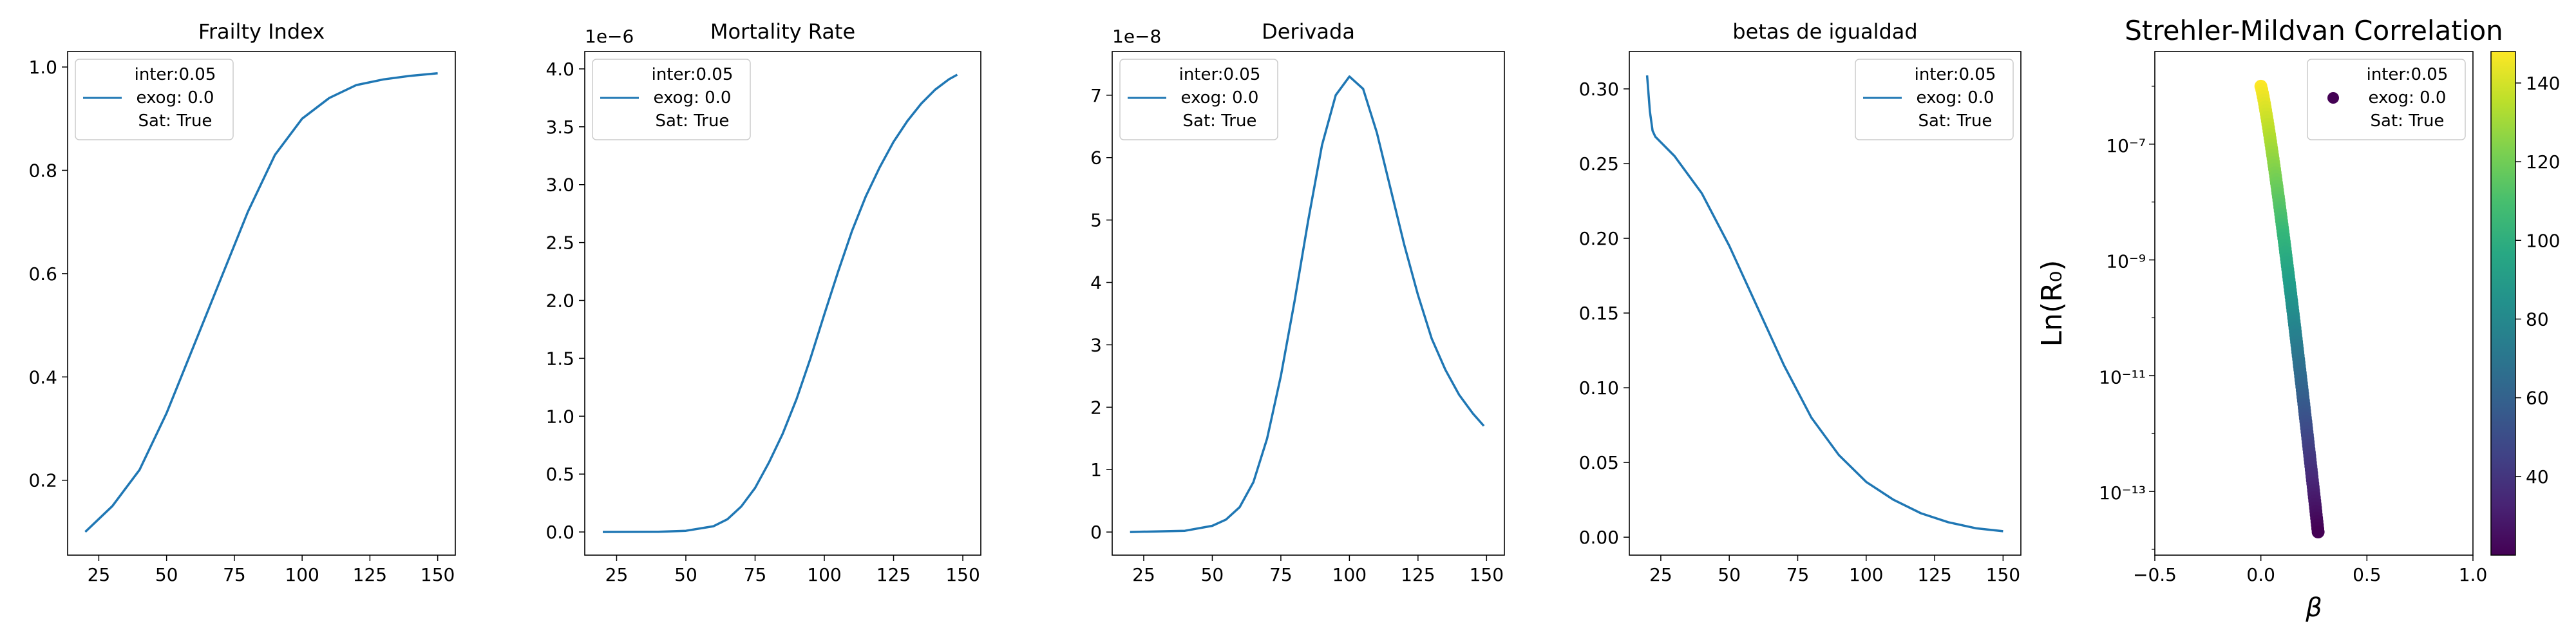 The image size is (2576, 644). What do you see at coordinates (559, 358) in the screenshot?
I see `y-tick-label: 1.5` at bounding box center [559, 358].